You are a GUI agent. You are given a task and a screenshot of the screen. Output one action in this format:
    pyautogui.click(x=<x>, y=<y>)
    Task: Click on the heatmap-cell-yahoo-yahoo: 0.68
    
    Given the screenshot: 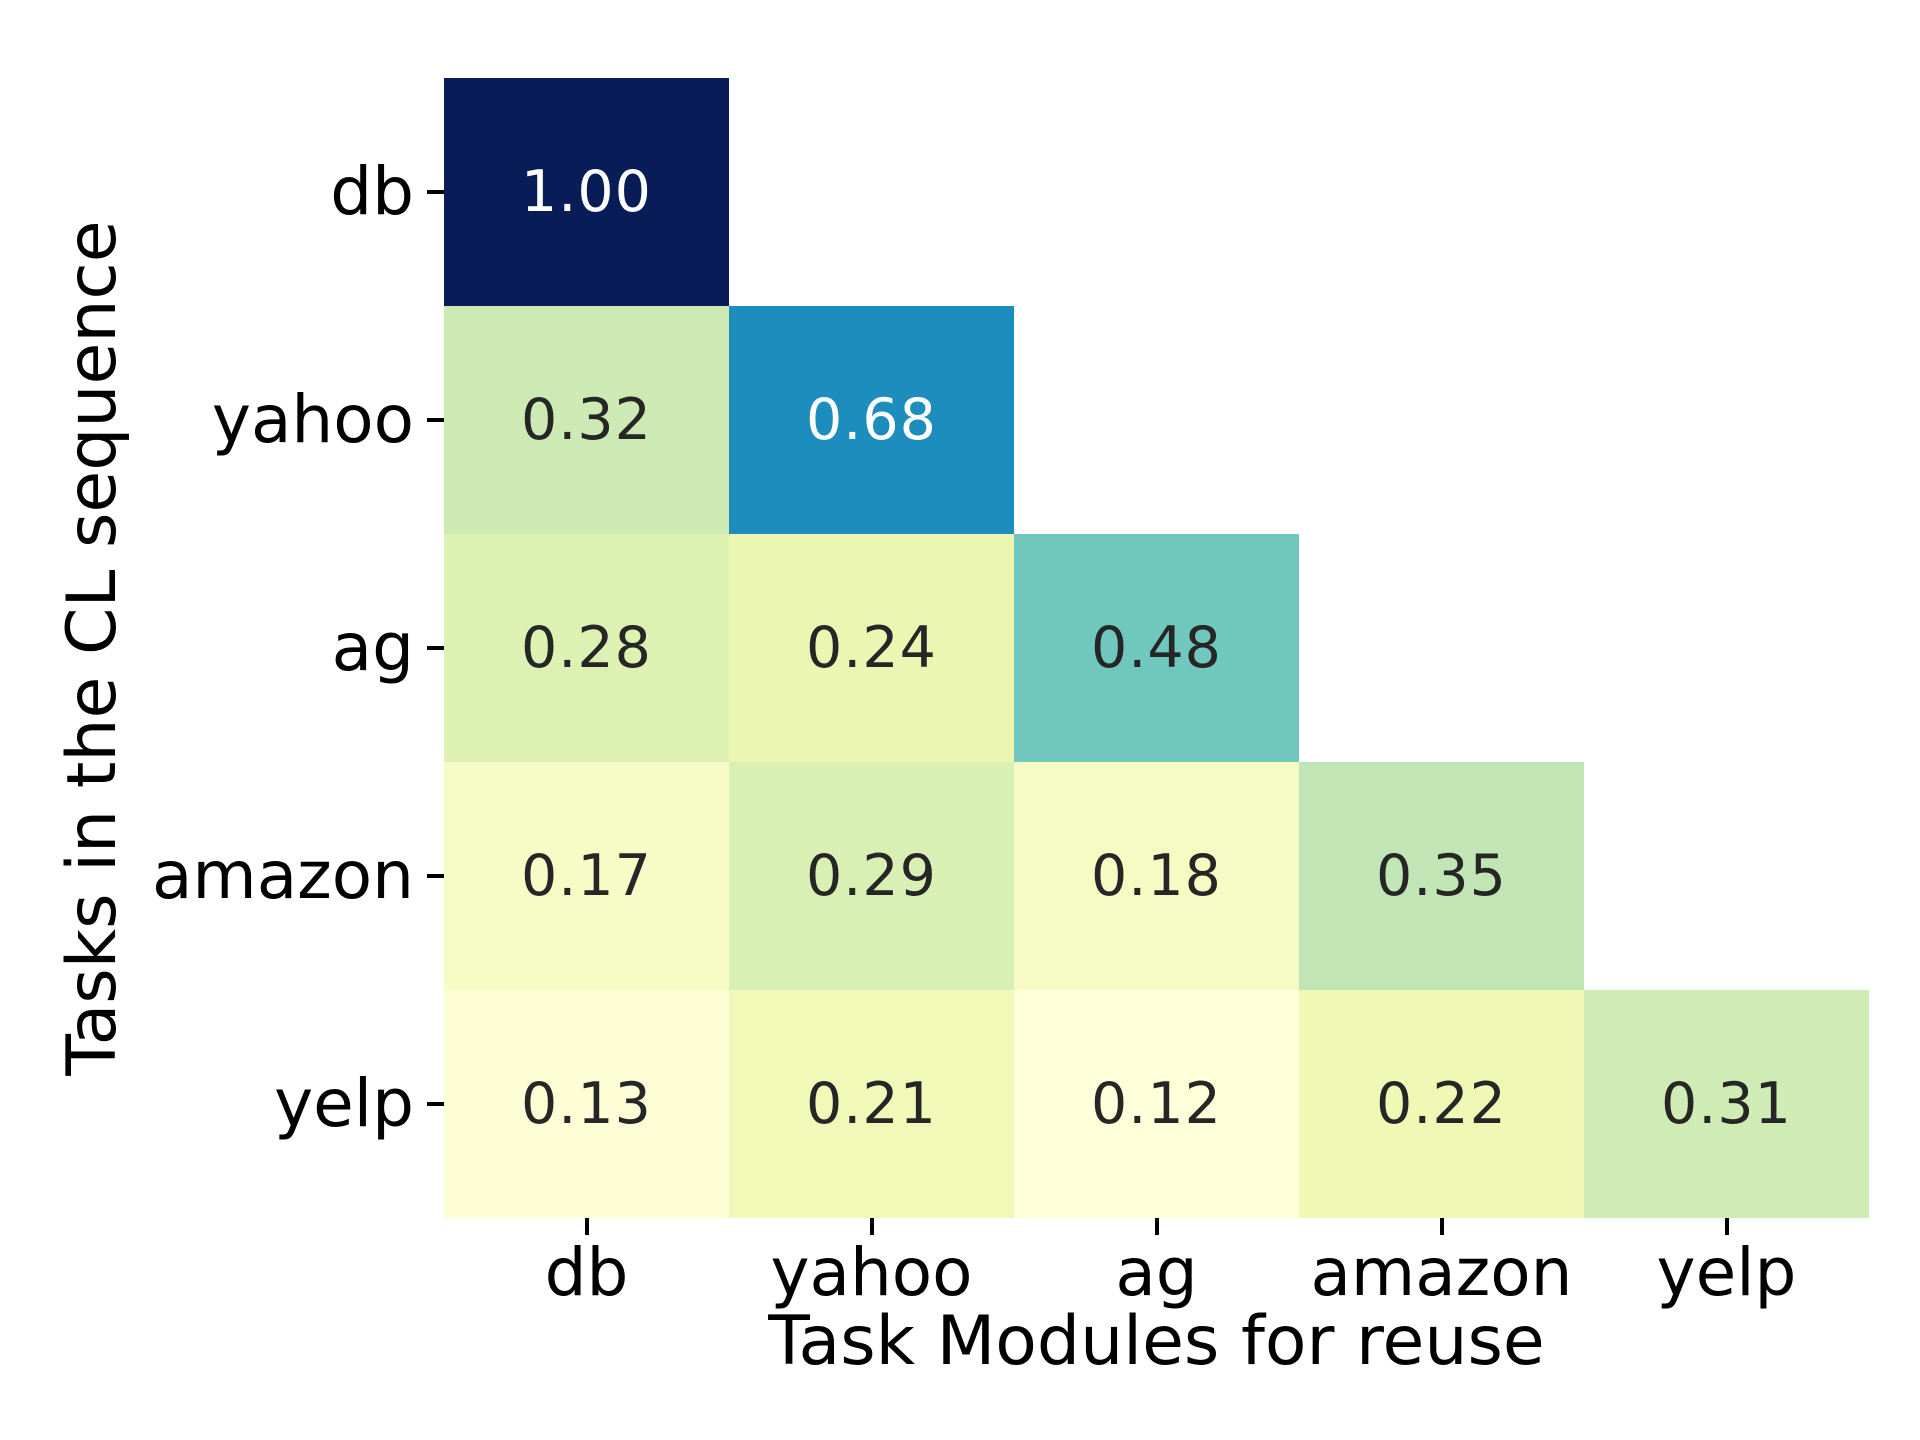 What is the action you would take?
    pyautogui.click(x=871, y=420)
    